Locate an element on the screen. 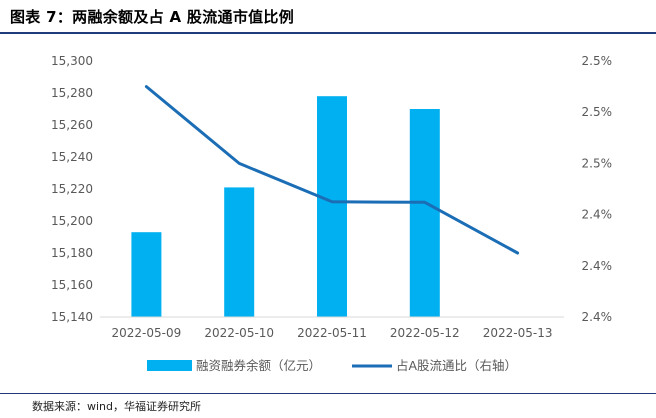 Image resolution: width=656 pixels, height=418 pixels. left-axis-tick-label: 15,200 is located at coordinates (72, 221).